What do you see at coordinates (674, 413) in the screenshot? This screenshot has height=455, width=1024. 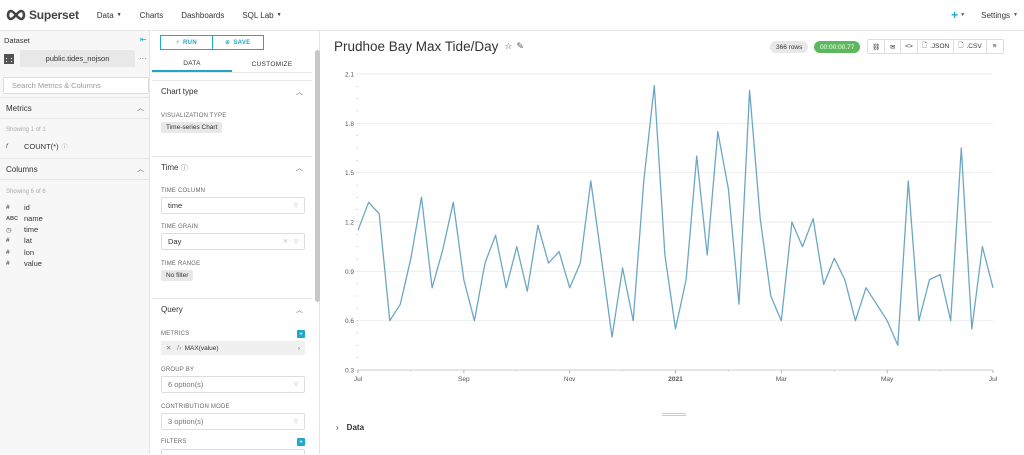 I see `resize-handle` at bounding box center [674, 413].